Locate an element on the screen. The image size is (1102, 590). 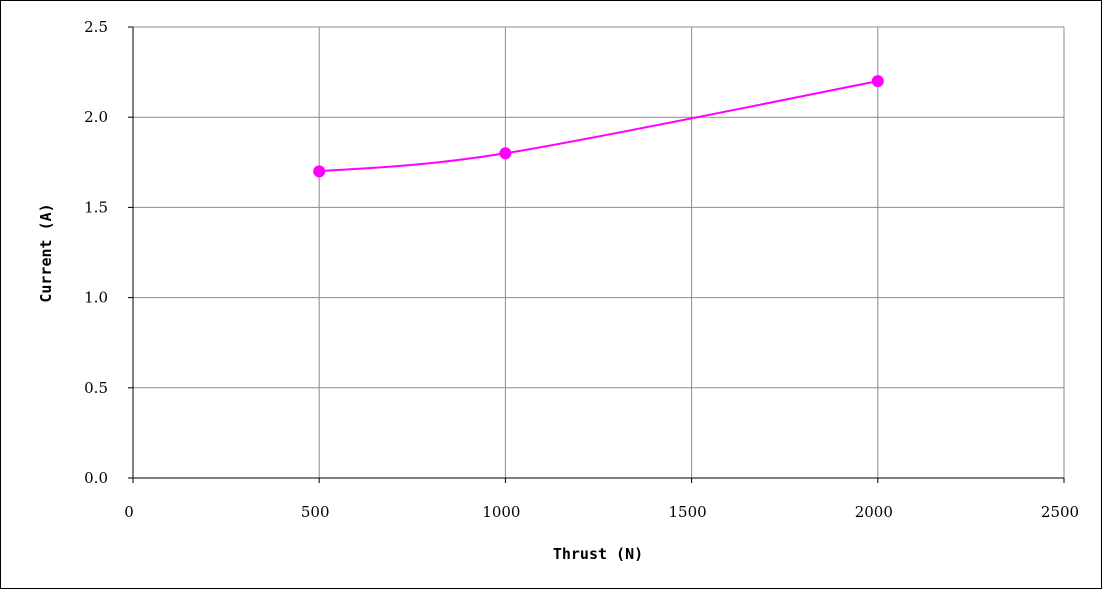
series-line is located at coordinates (598, 126).